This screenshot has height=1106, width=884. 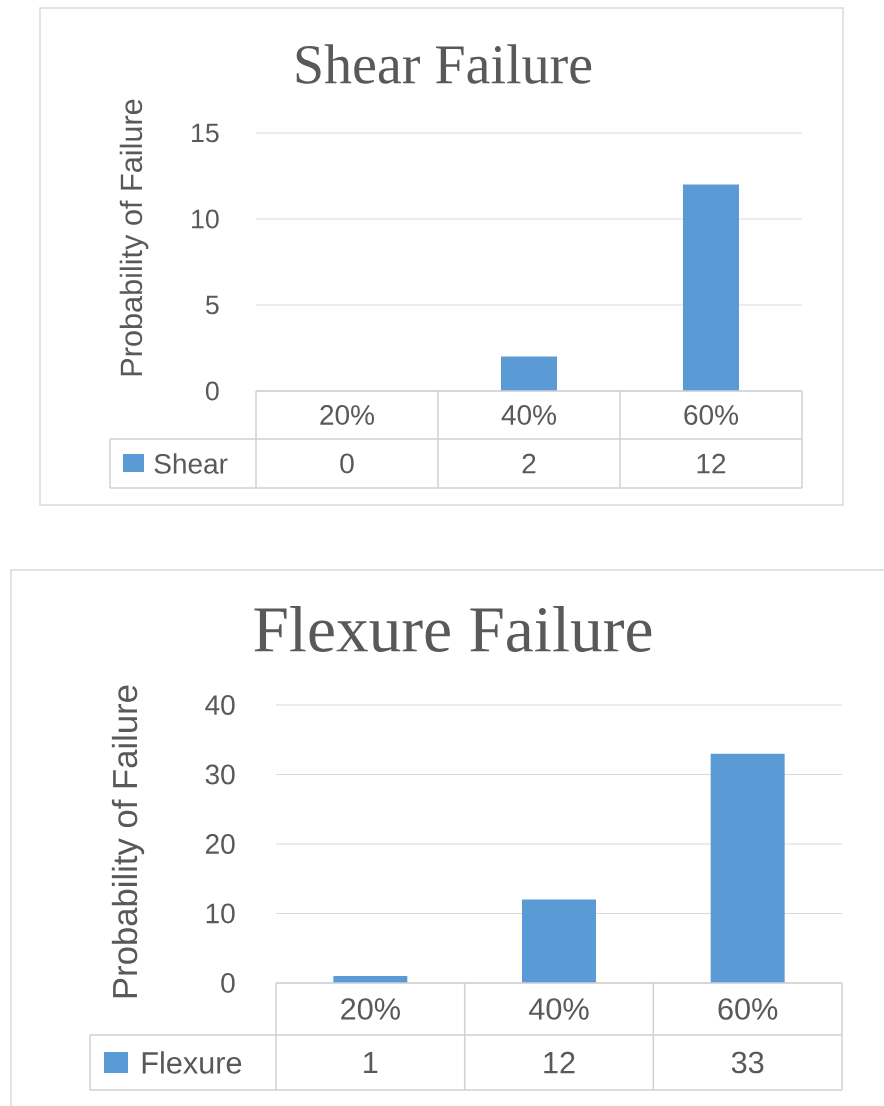 I want to click on y-tick-label: 30, so click(x=220, y=774).